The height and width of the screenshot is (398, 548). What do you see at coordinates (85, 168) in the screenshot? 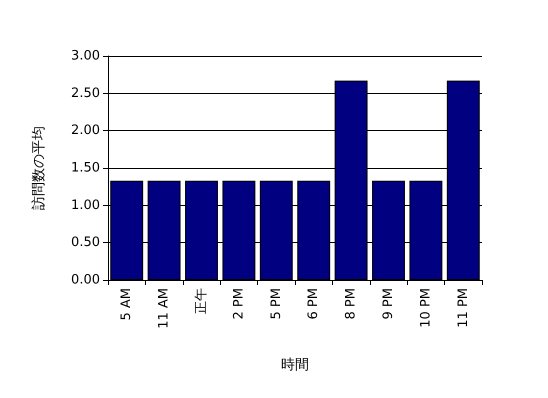
I see `y-tick-label: 1.50` at bounding box center [85, 168].